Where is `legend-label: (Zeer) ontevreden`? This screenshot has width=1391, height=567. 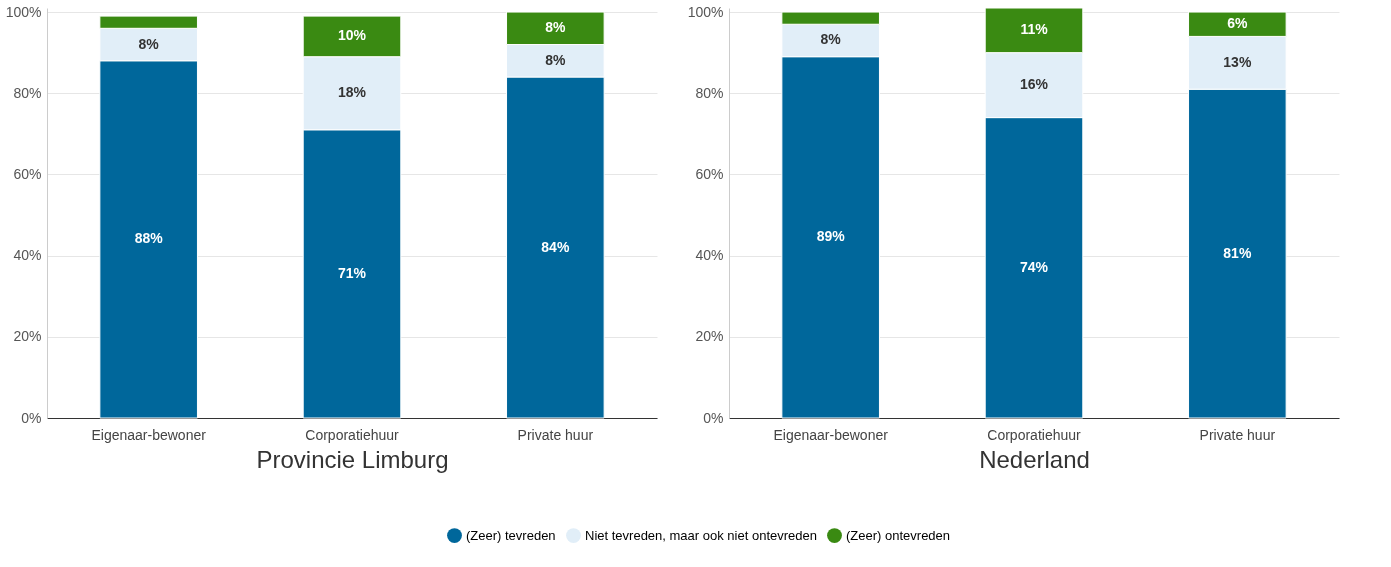 legend-label: (Zeer) ontevreden is located at coordinates (898, 535).